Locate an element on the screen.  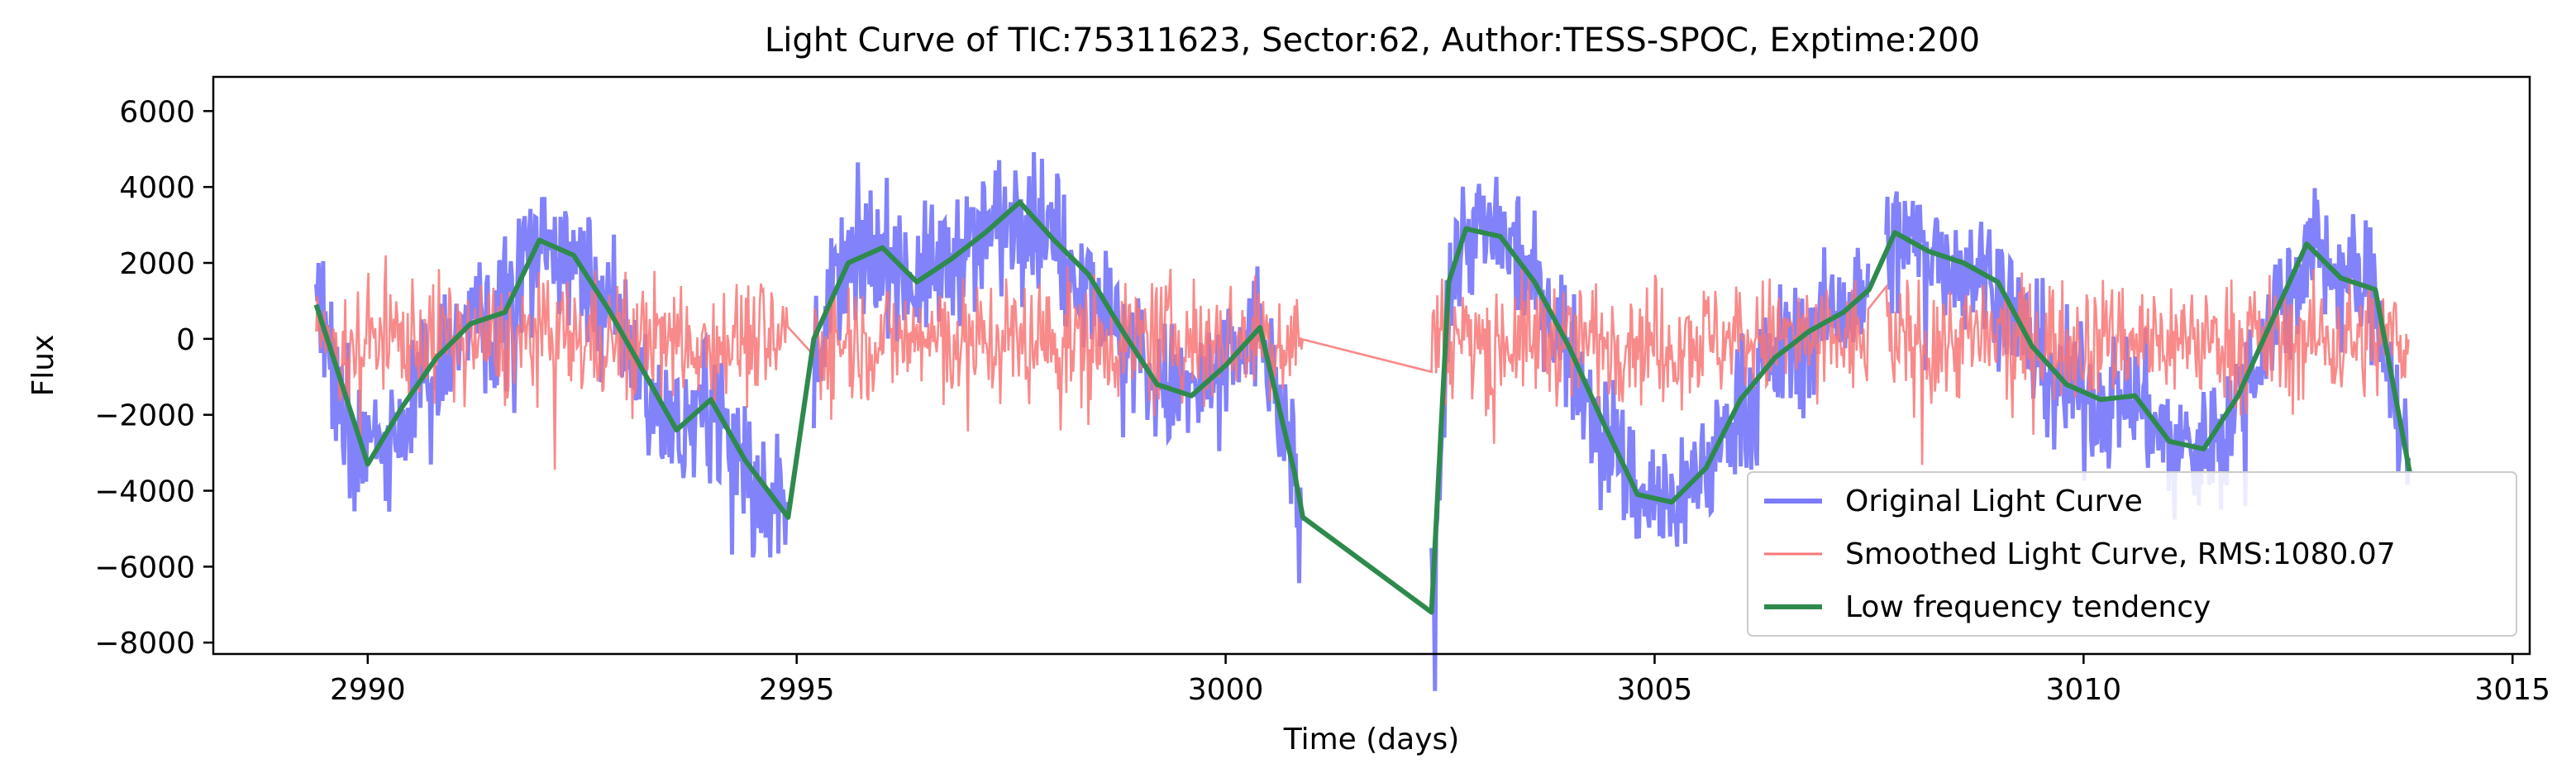
x-tick-label: 3010 is located at coordinates (2084, 690).